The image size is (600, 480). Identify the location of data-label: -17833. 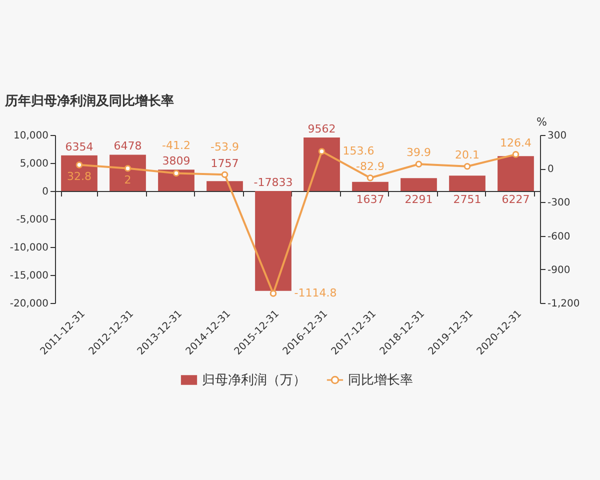
(273, 182).